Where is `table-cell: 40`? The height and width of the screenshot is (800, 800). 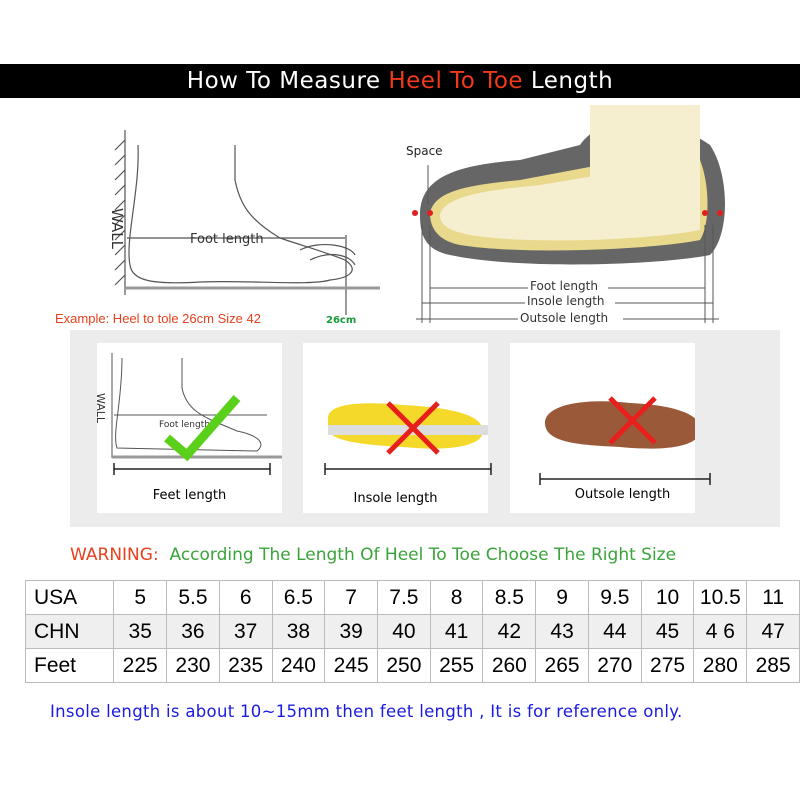 table-cell: 40 is located at coordinates (404, 631).